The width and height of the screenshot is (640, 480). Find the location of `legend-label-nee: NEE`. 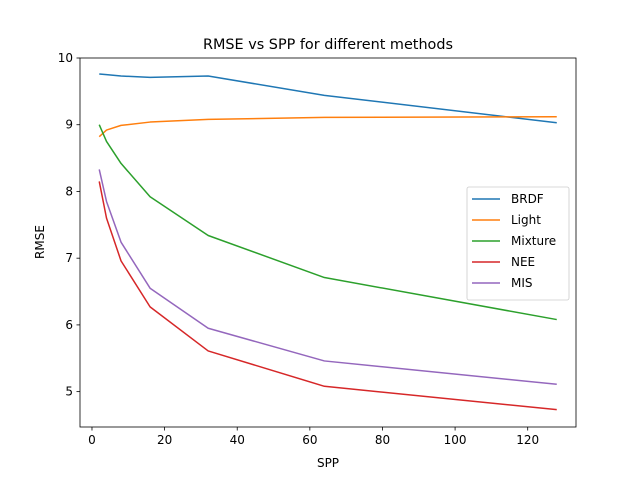

legend-label-nee: NEE is located at coordinates (523, 262).